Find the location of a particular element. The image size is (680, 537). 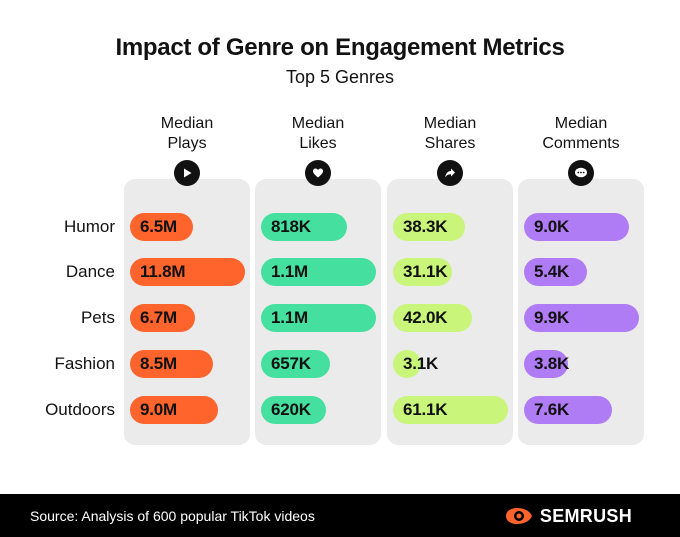

row-label-pets: Pets is located at coordinates (97, 317).